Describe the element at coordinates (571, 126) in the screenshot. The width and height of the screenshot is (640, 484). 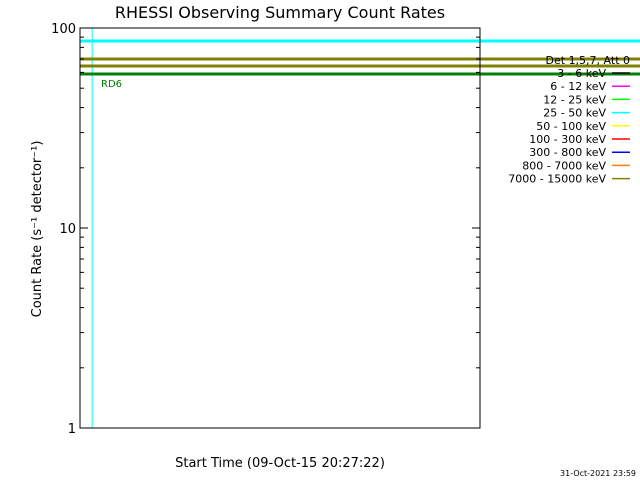
I see `legend-label: 50 - 100 keV` at that location.